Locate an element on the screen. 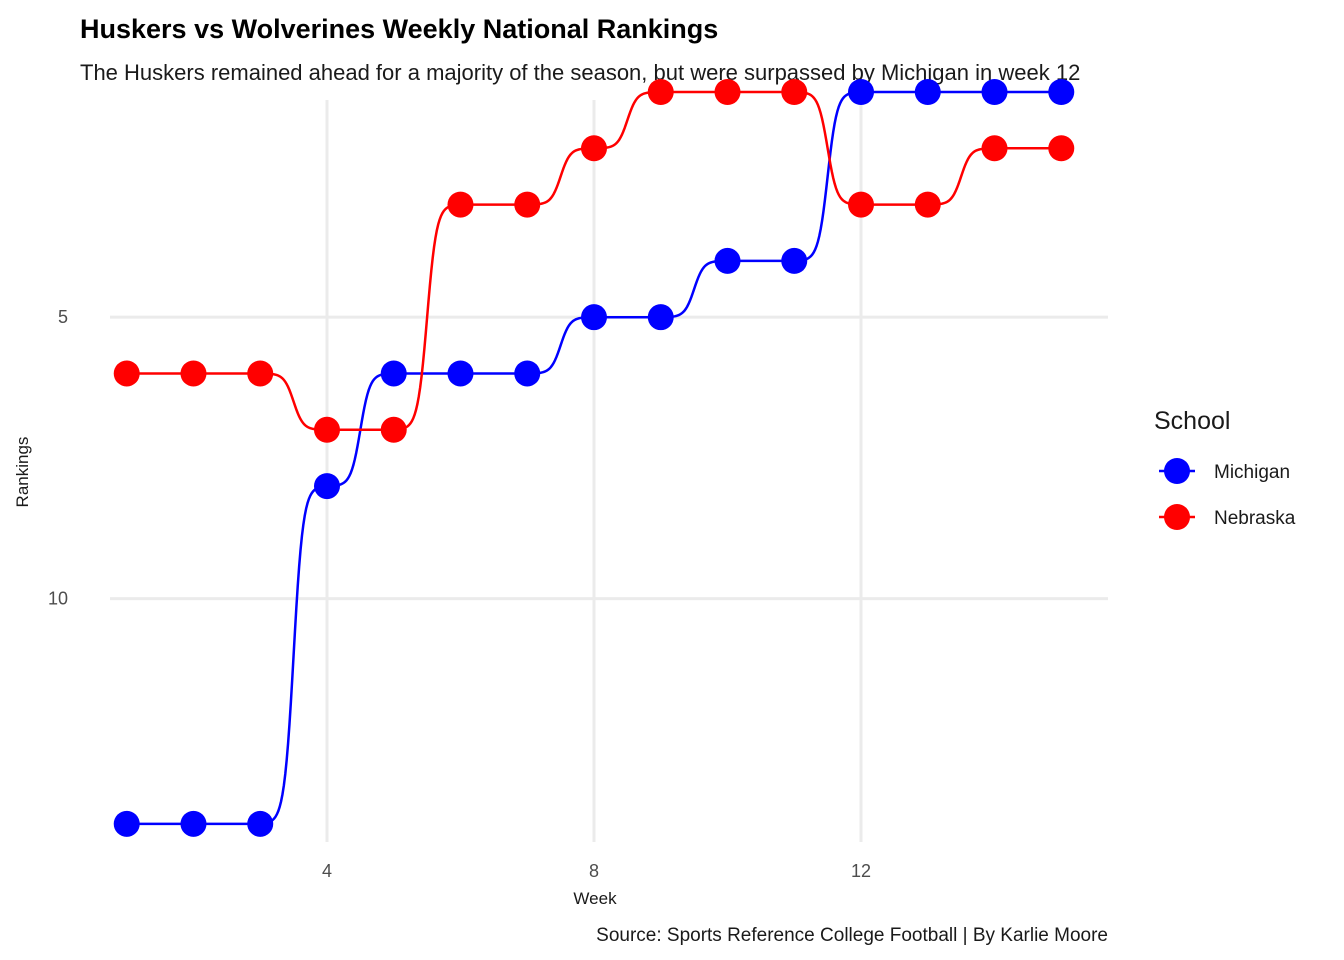  legend: School Michigan Nebraska is located at coordinates (1225, 468).